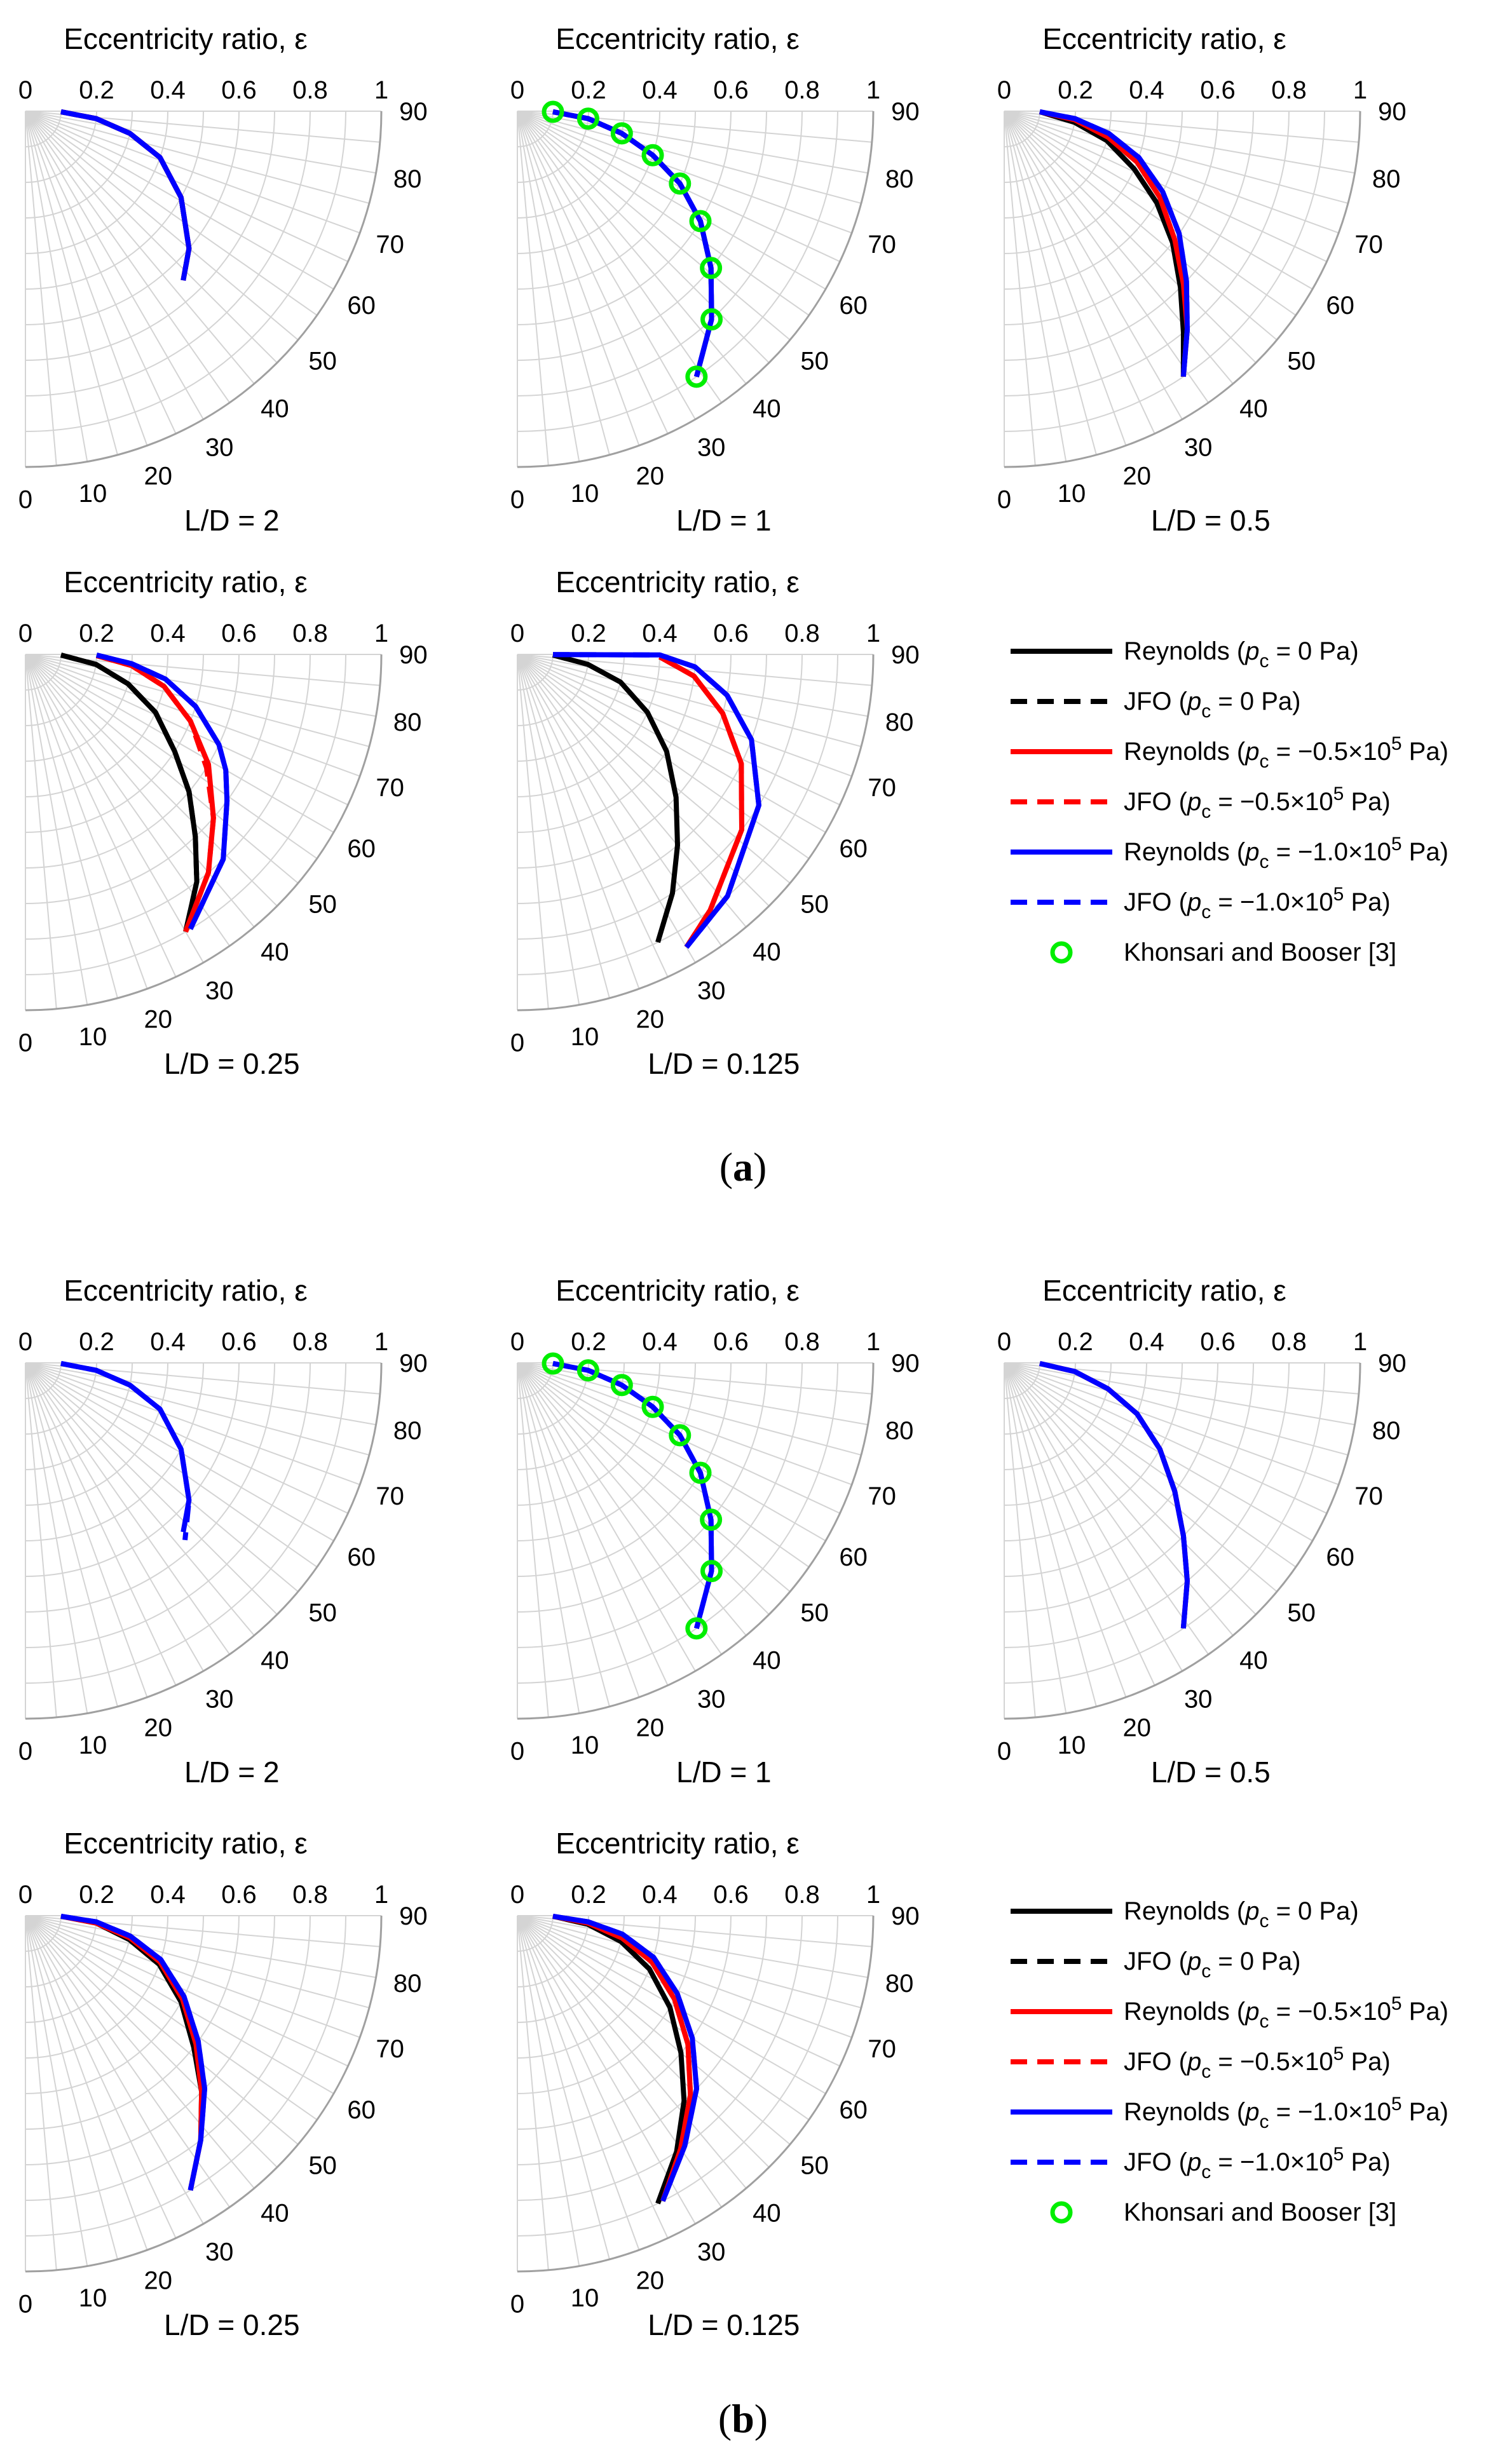 The width and height of the screenshot is (1486, 2464). What do you see at coordinates (1146, 90) in the screenshot?
I see `radial-tick-label: 0.4` at bounding box center [1146, 90].